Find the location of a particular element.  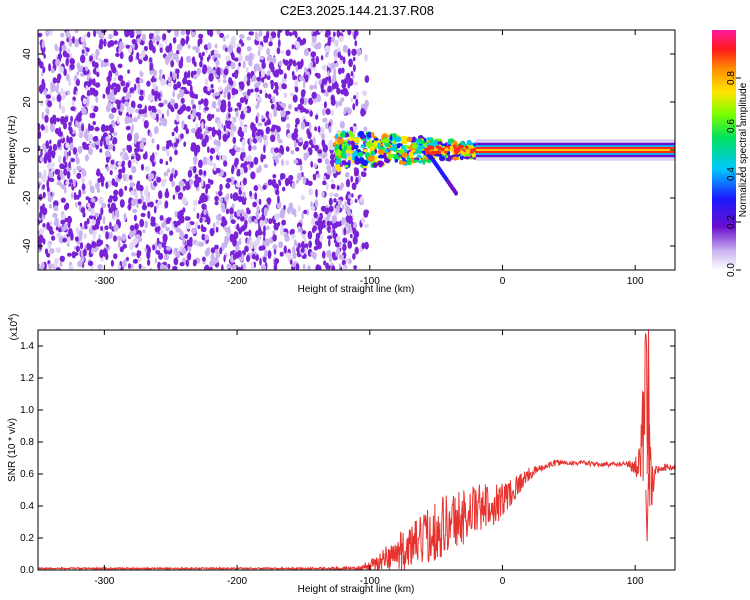

colorbar-tick-label: 0.8 is located at coordinates (731, 78).